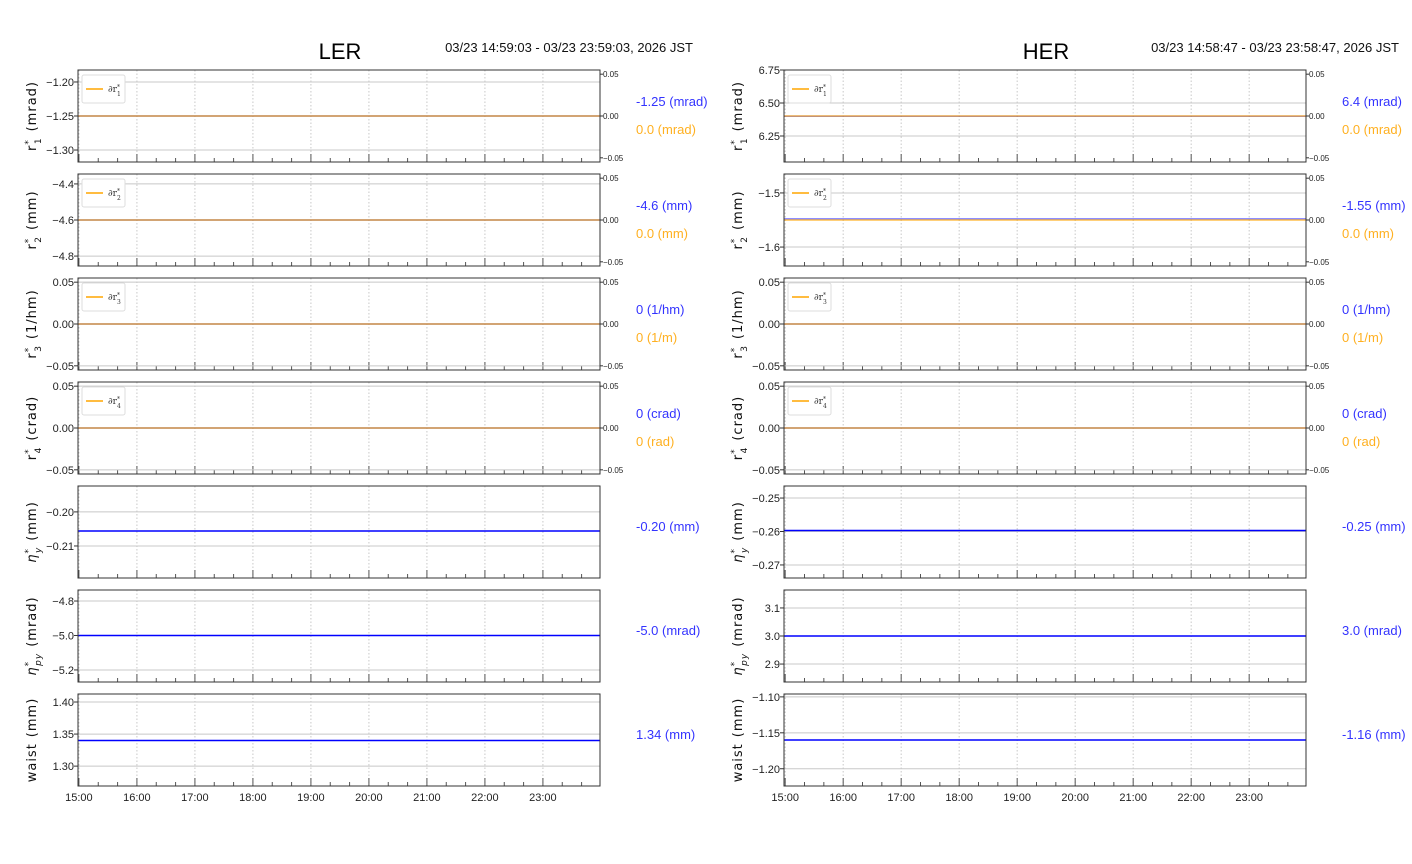 The image size is (1412, 864). What do you see at coordinates (959, 798) in the screenshot?
I see `x-tick-label: 18:00` at bounding box center [959, 798].